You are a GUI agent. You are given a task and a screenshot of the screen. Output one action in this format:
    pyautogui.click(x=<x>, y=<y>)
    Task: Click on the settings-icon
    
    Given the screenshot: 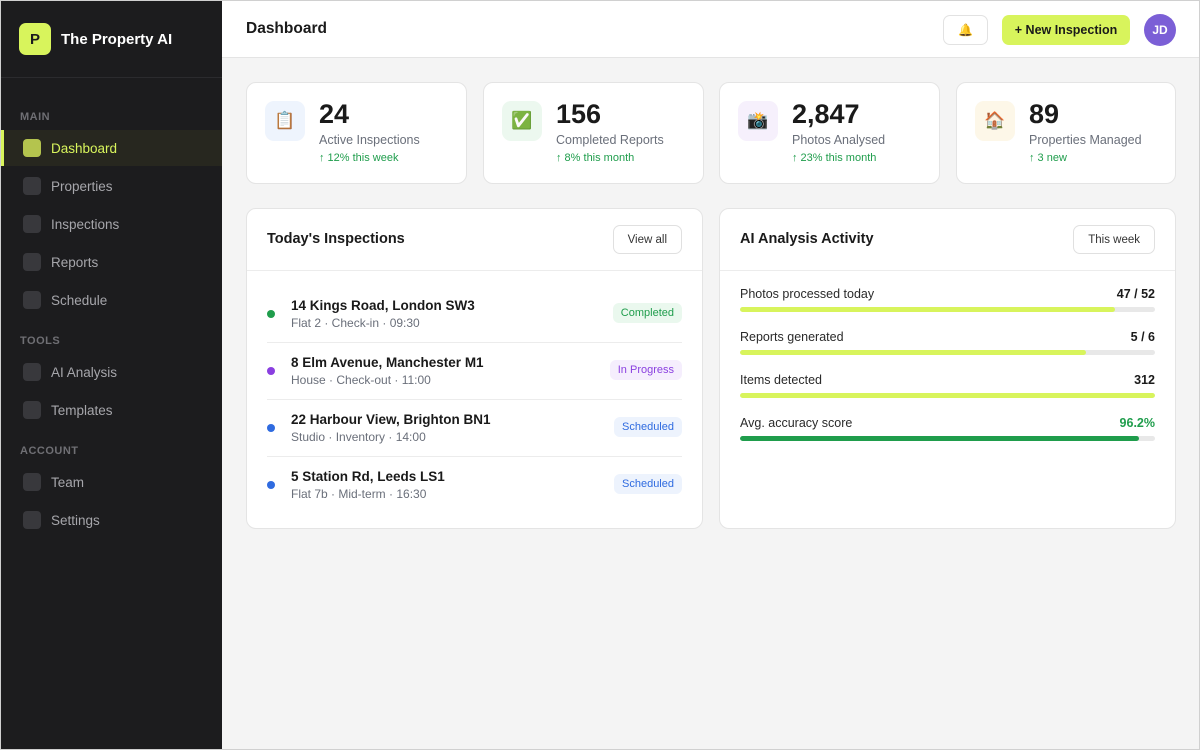 What is the action you would take?
    pyautogui.click(x=32, y=520)
    